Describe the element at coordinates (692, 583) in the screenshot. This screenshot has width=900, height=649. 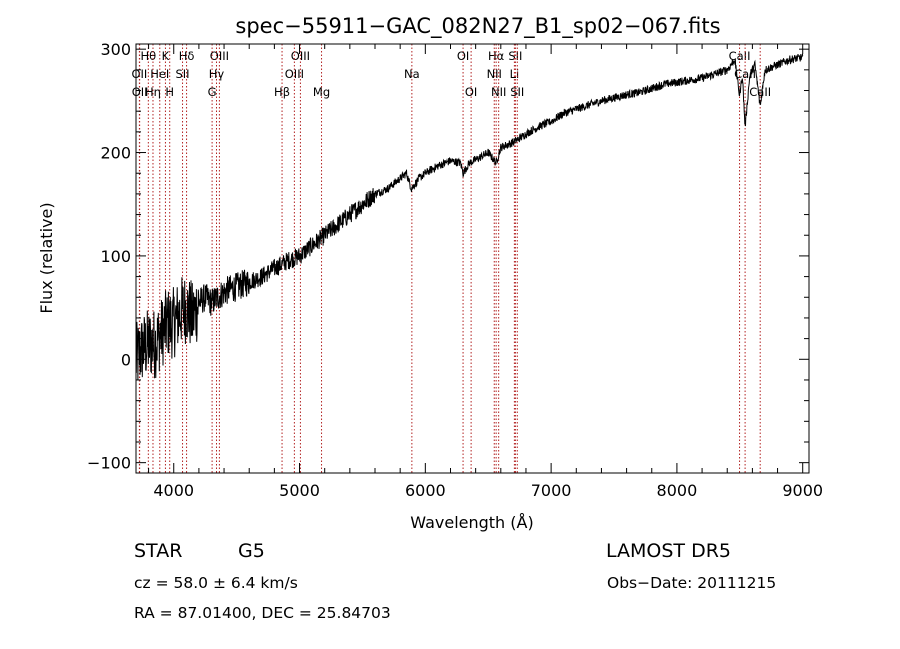
I see `observation-date: Obs−Date: 20111215` at that location.